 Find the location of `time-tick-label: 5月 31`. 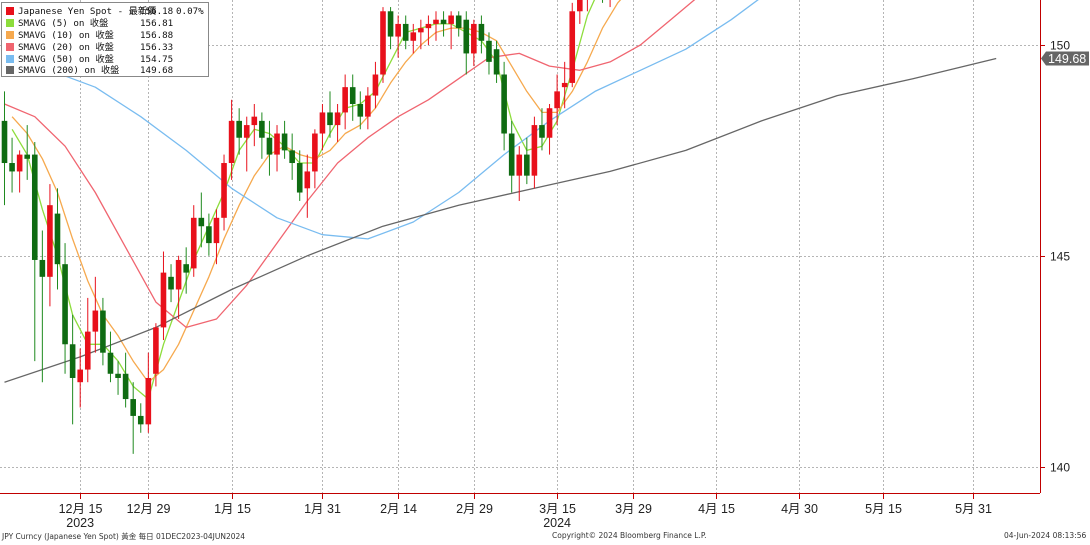

time-tick-label: 5月 31 is located at coordinates (973, 509).